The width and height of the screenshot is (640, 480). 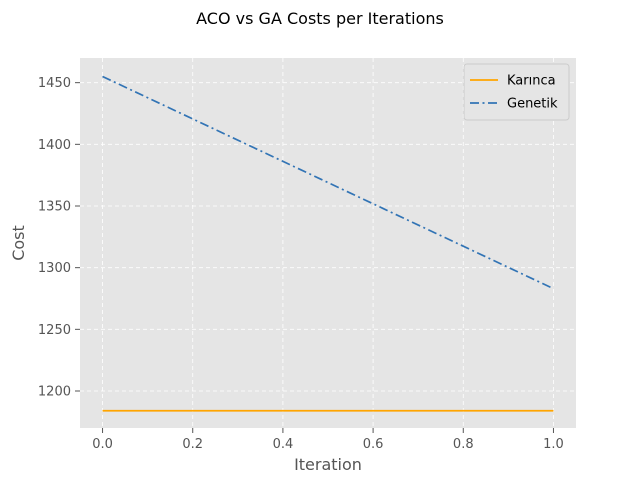 I want to click on y-axis-label: Cost, so click(x=18, y=243).